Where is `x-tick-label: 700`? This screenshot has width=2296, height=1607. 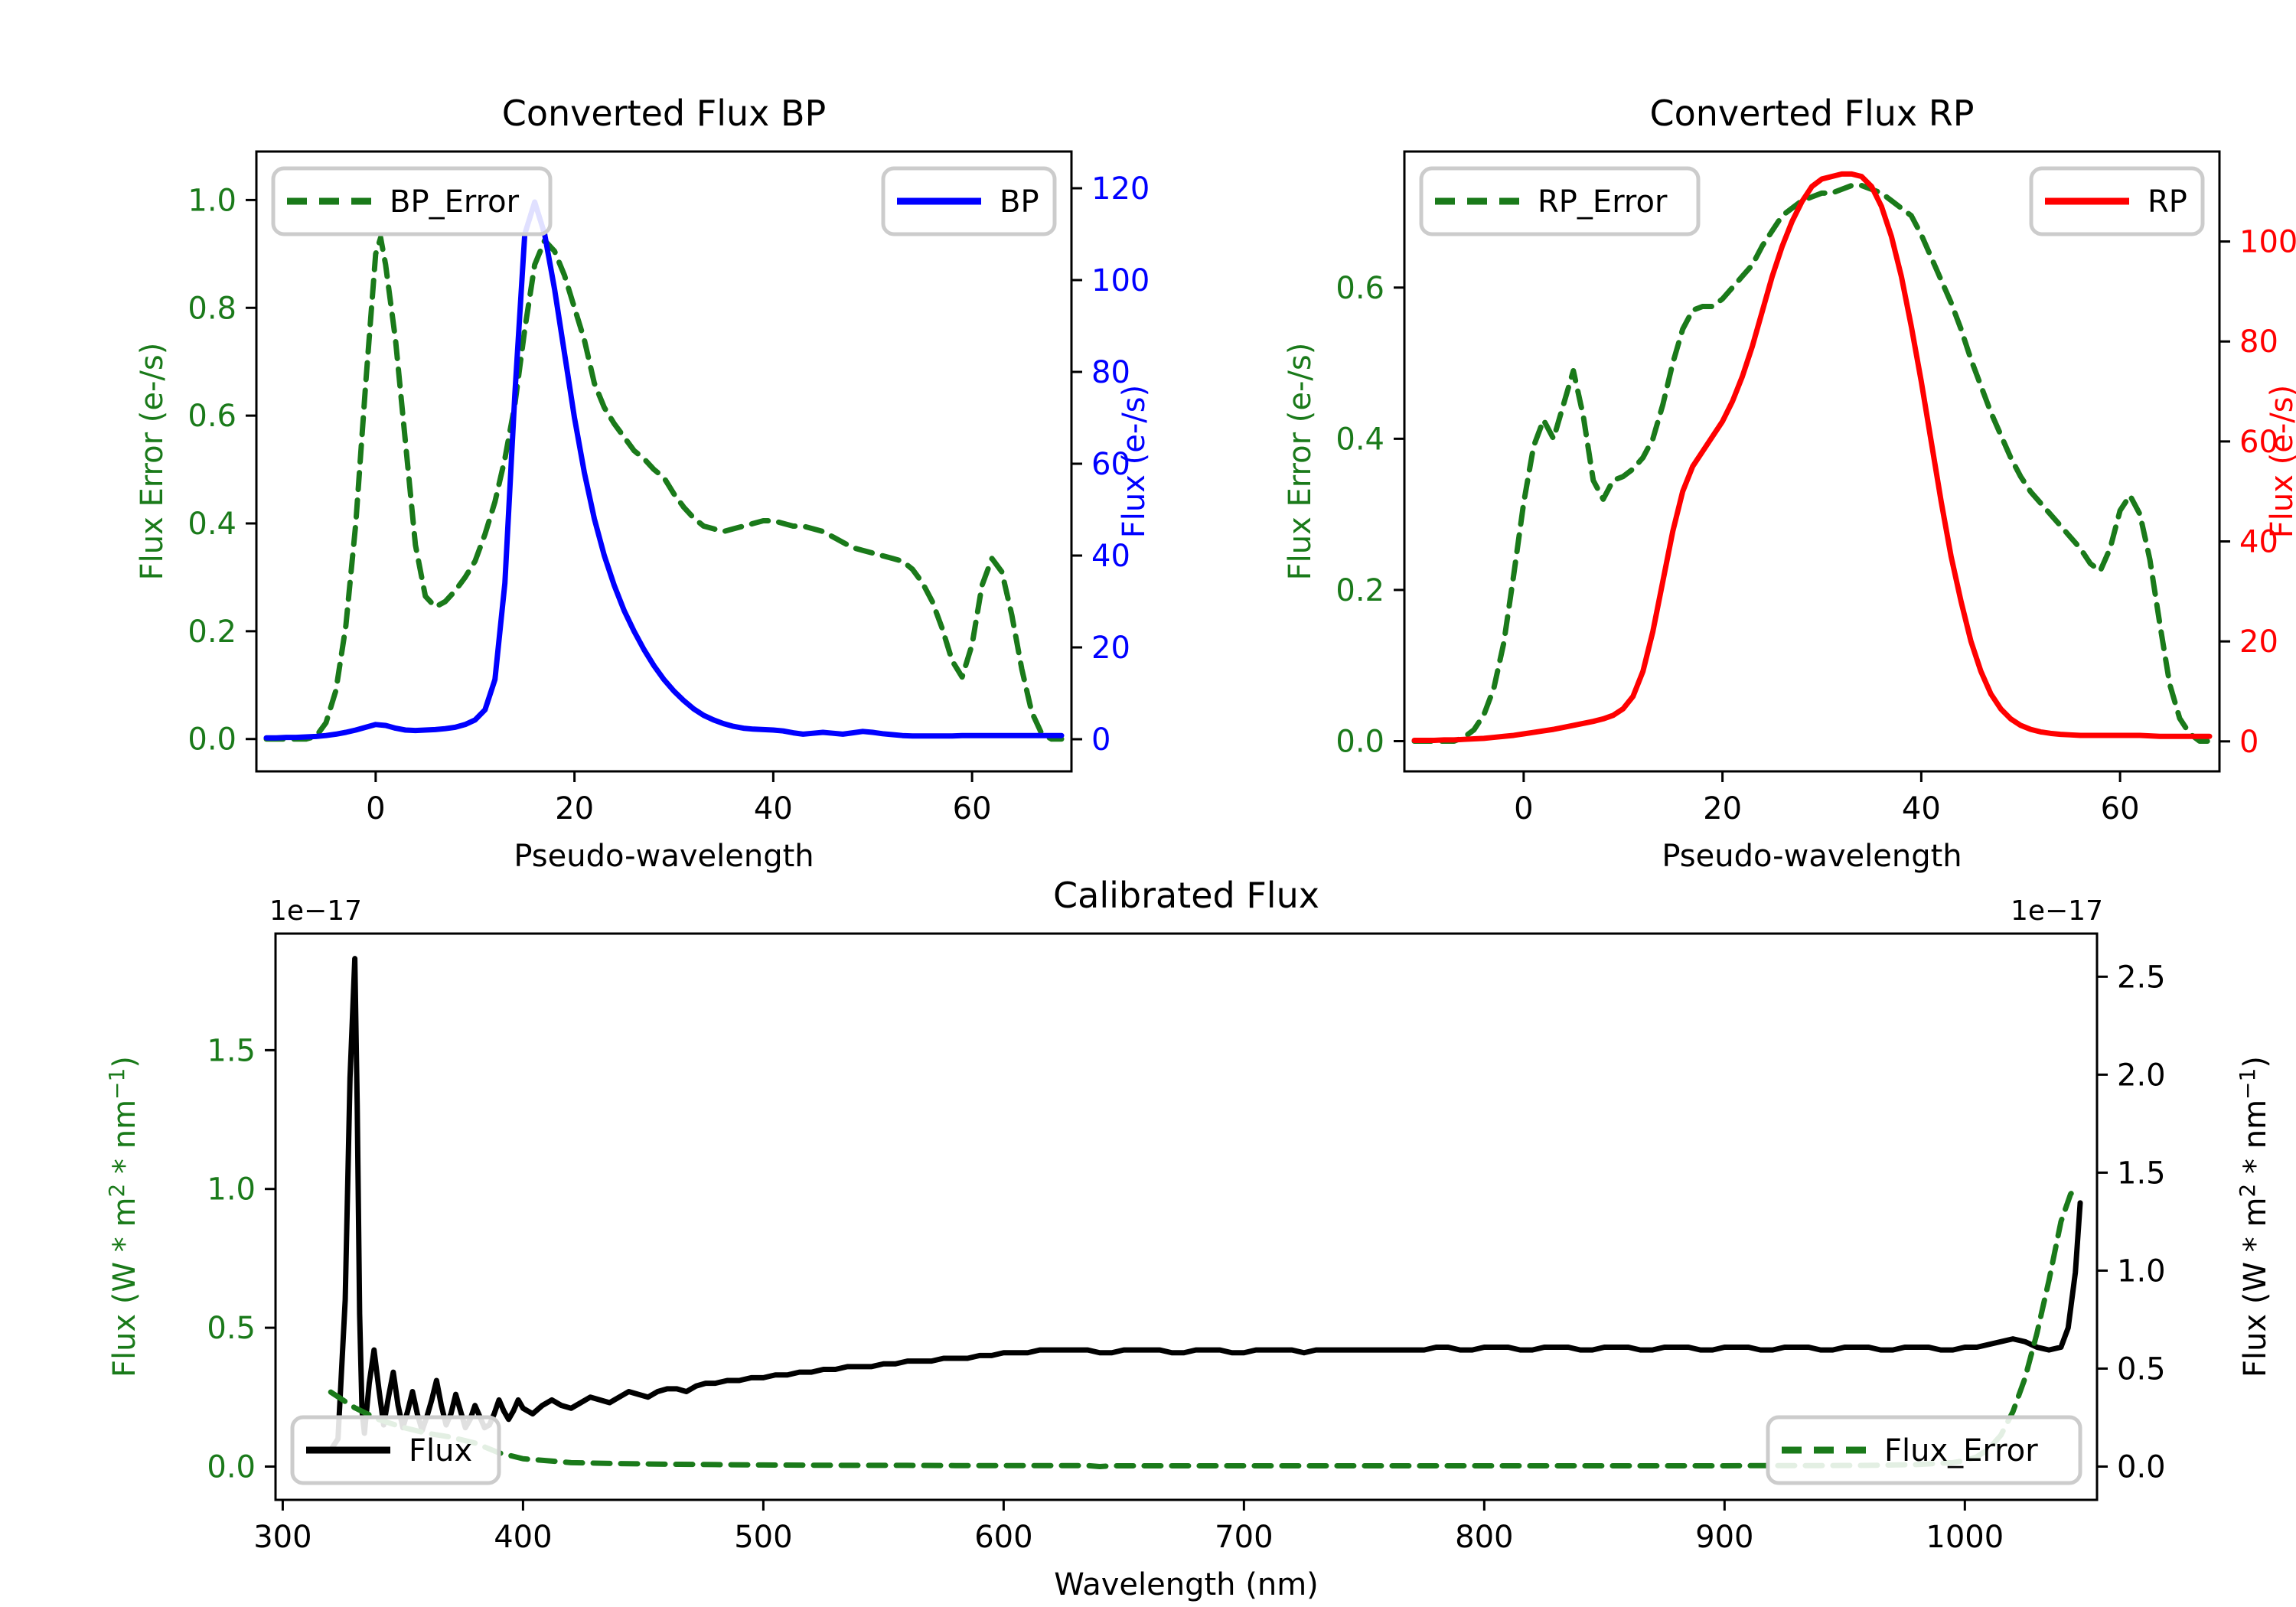
x-tick-label: 700 is located at coordinates (1244, 1537).